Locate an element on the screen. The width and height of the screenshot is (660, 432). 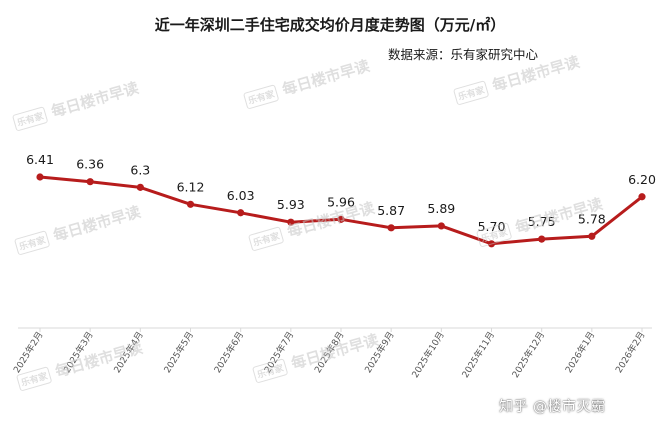
data-label: 6.36 is located at coordinates (90, 164).